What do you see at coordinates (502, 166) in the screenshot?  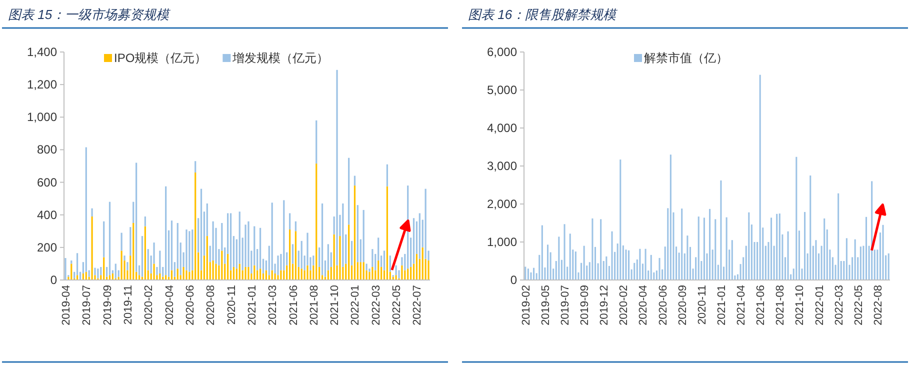 I see `y-tick-label: 3,000` at bounding box center [502, 166].